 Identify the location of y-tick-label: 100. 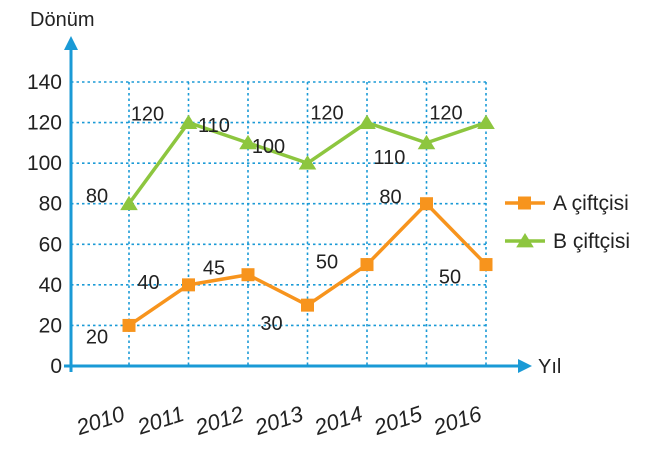
(44, 163).